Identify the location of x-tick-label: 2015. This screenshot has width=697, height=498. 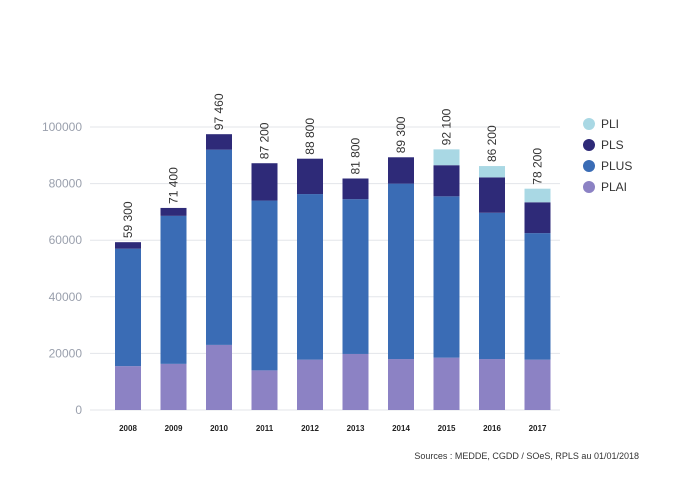
(447, 428).